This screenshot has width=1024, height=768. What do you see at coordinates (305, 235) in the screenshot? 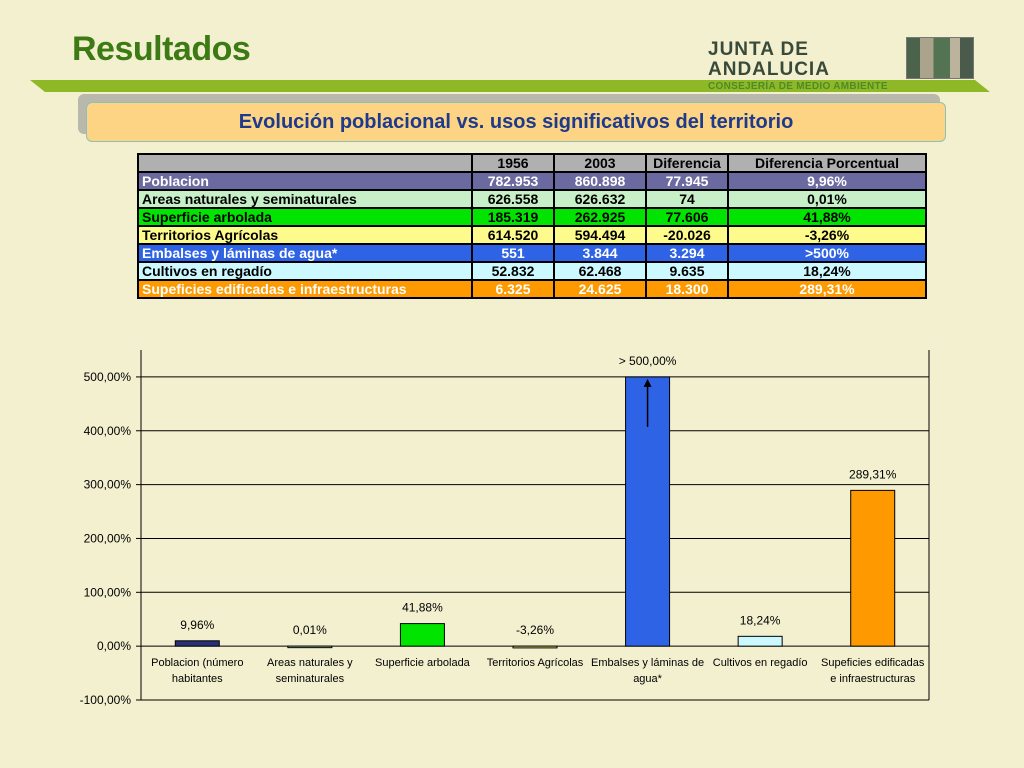
I see `table-cell-label: Territorios Agrícolas` at bounding box center [305, 235].